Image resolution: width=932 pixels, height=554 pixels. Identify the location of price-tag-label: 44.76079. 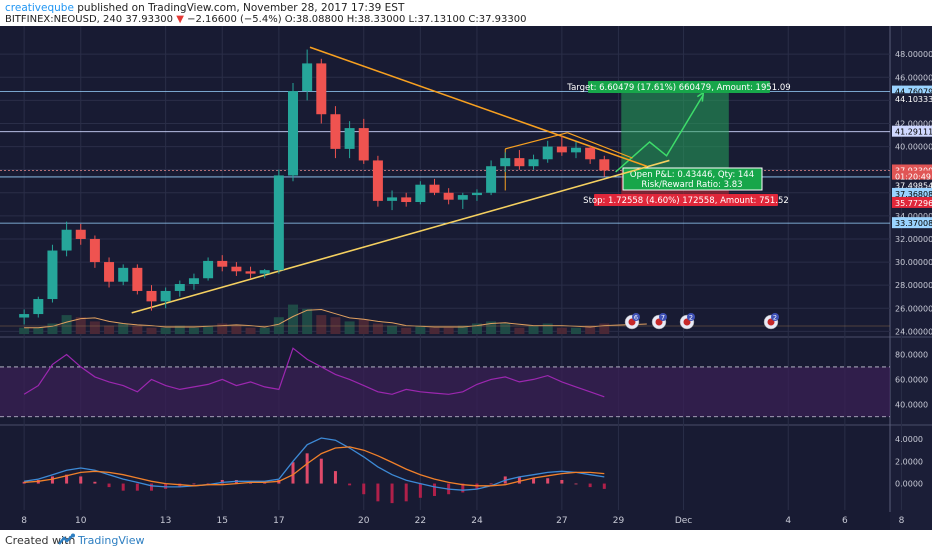
(913, 92).